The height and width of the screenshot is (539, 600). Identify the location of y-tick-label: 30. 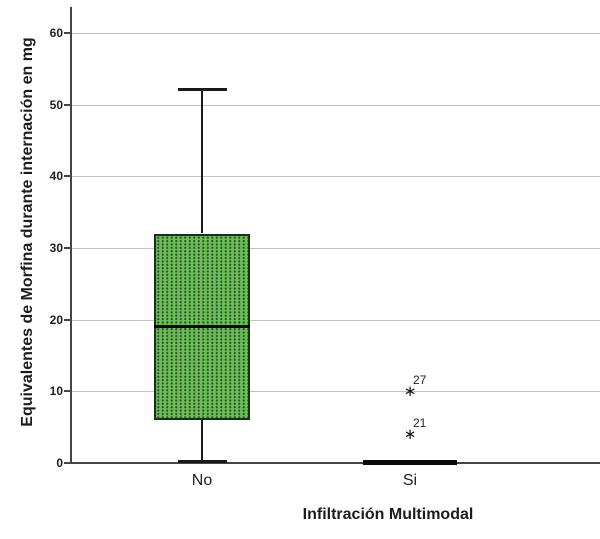
(56, 248).